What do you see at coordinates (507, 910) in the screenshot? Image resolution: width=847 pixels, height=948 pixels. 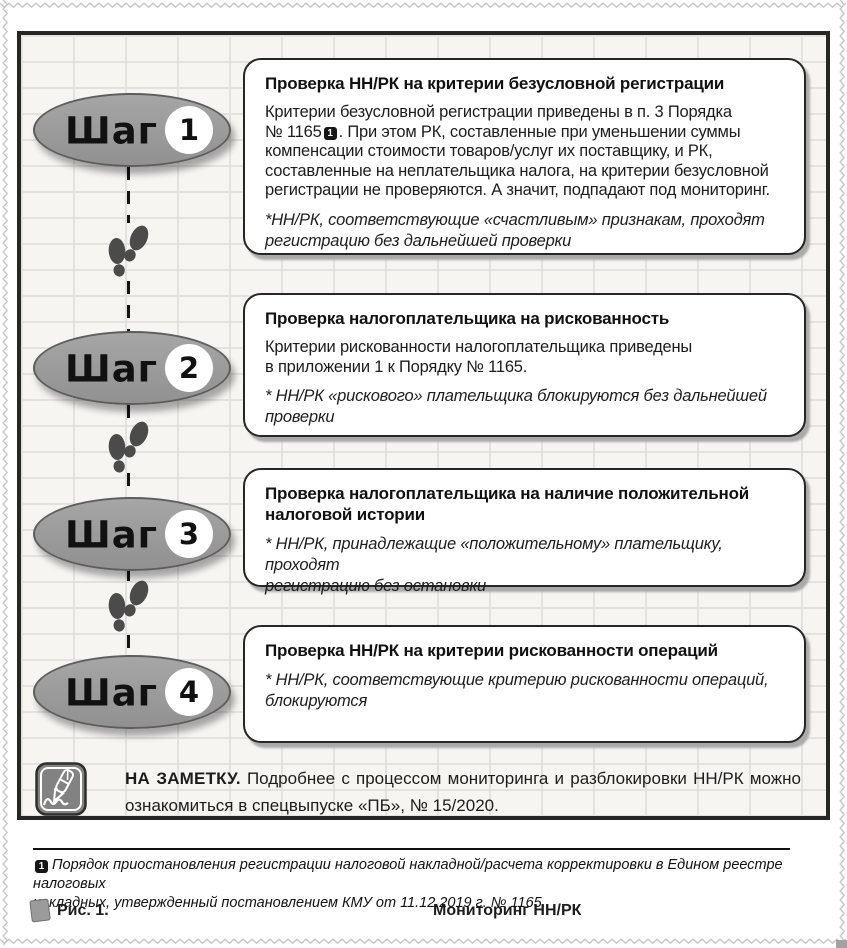 I see `figure-caption-title: Мониторинг НН/РК` at bounding box center [507, 910].